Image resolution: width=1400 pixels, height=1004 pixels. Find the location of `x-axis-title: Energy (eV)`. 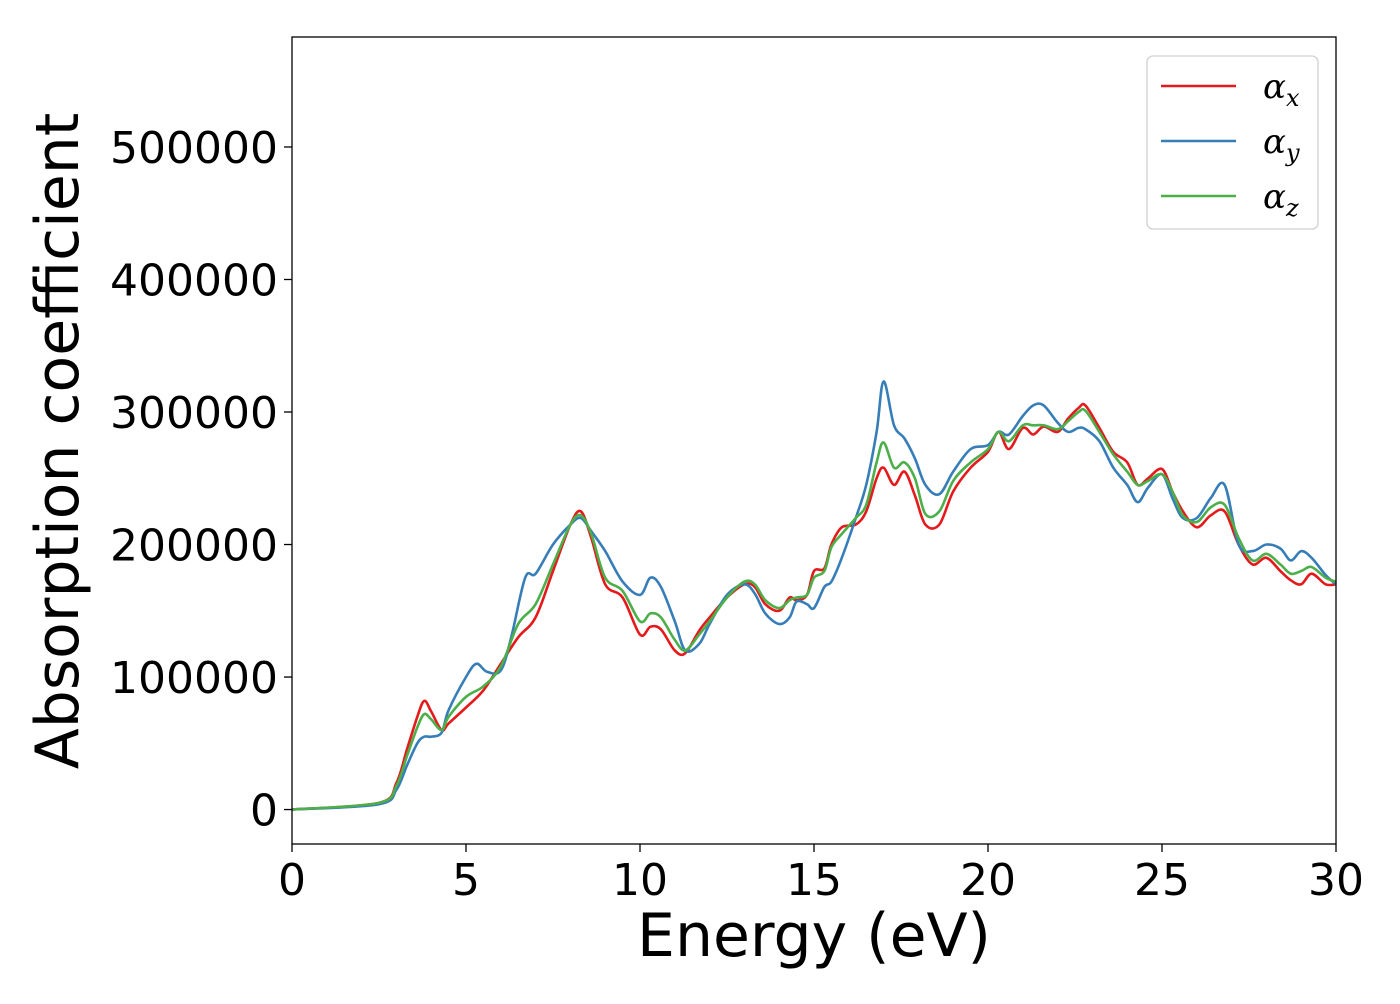

x-axis-title: Energy (eV) is located at coordinates (814, 936).